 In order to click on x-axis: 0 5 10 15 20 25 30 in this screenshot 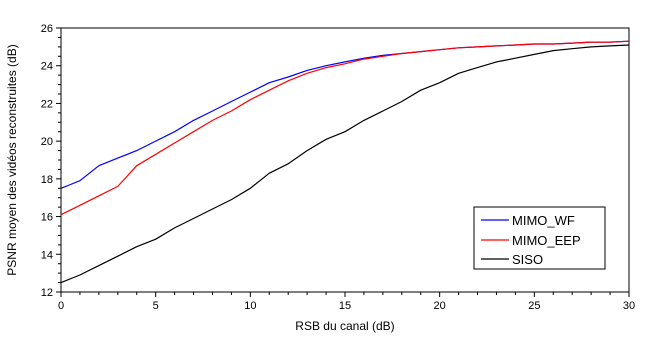, I will do `click(346, 302)`.